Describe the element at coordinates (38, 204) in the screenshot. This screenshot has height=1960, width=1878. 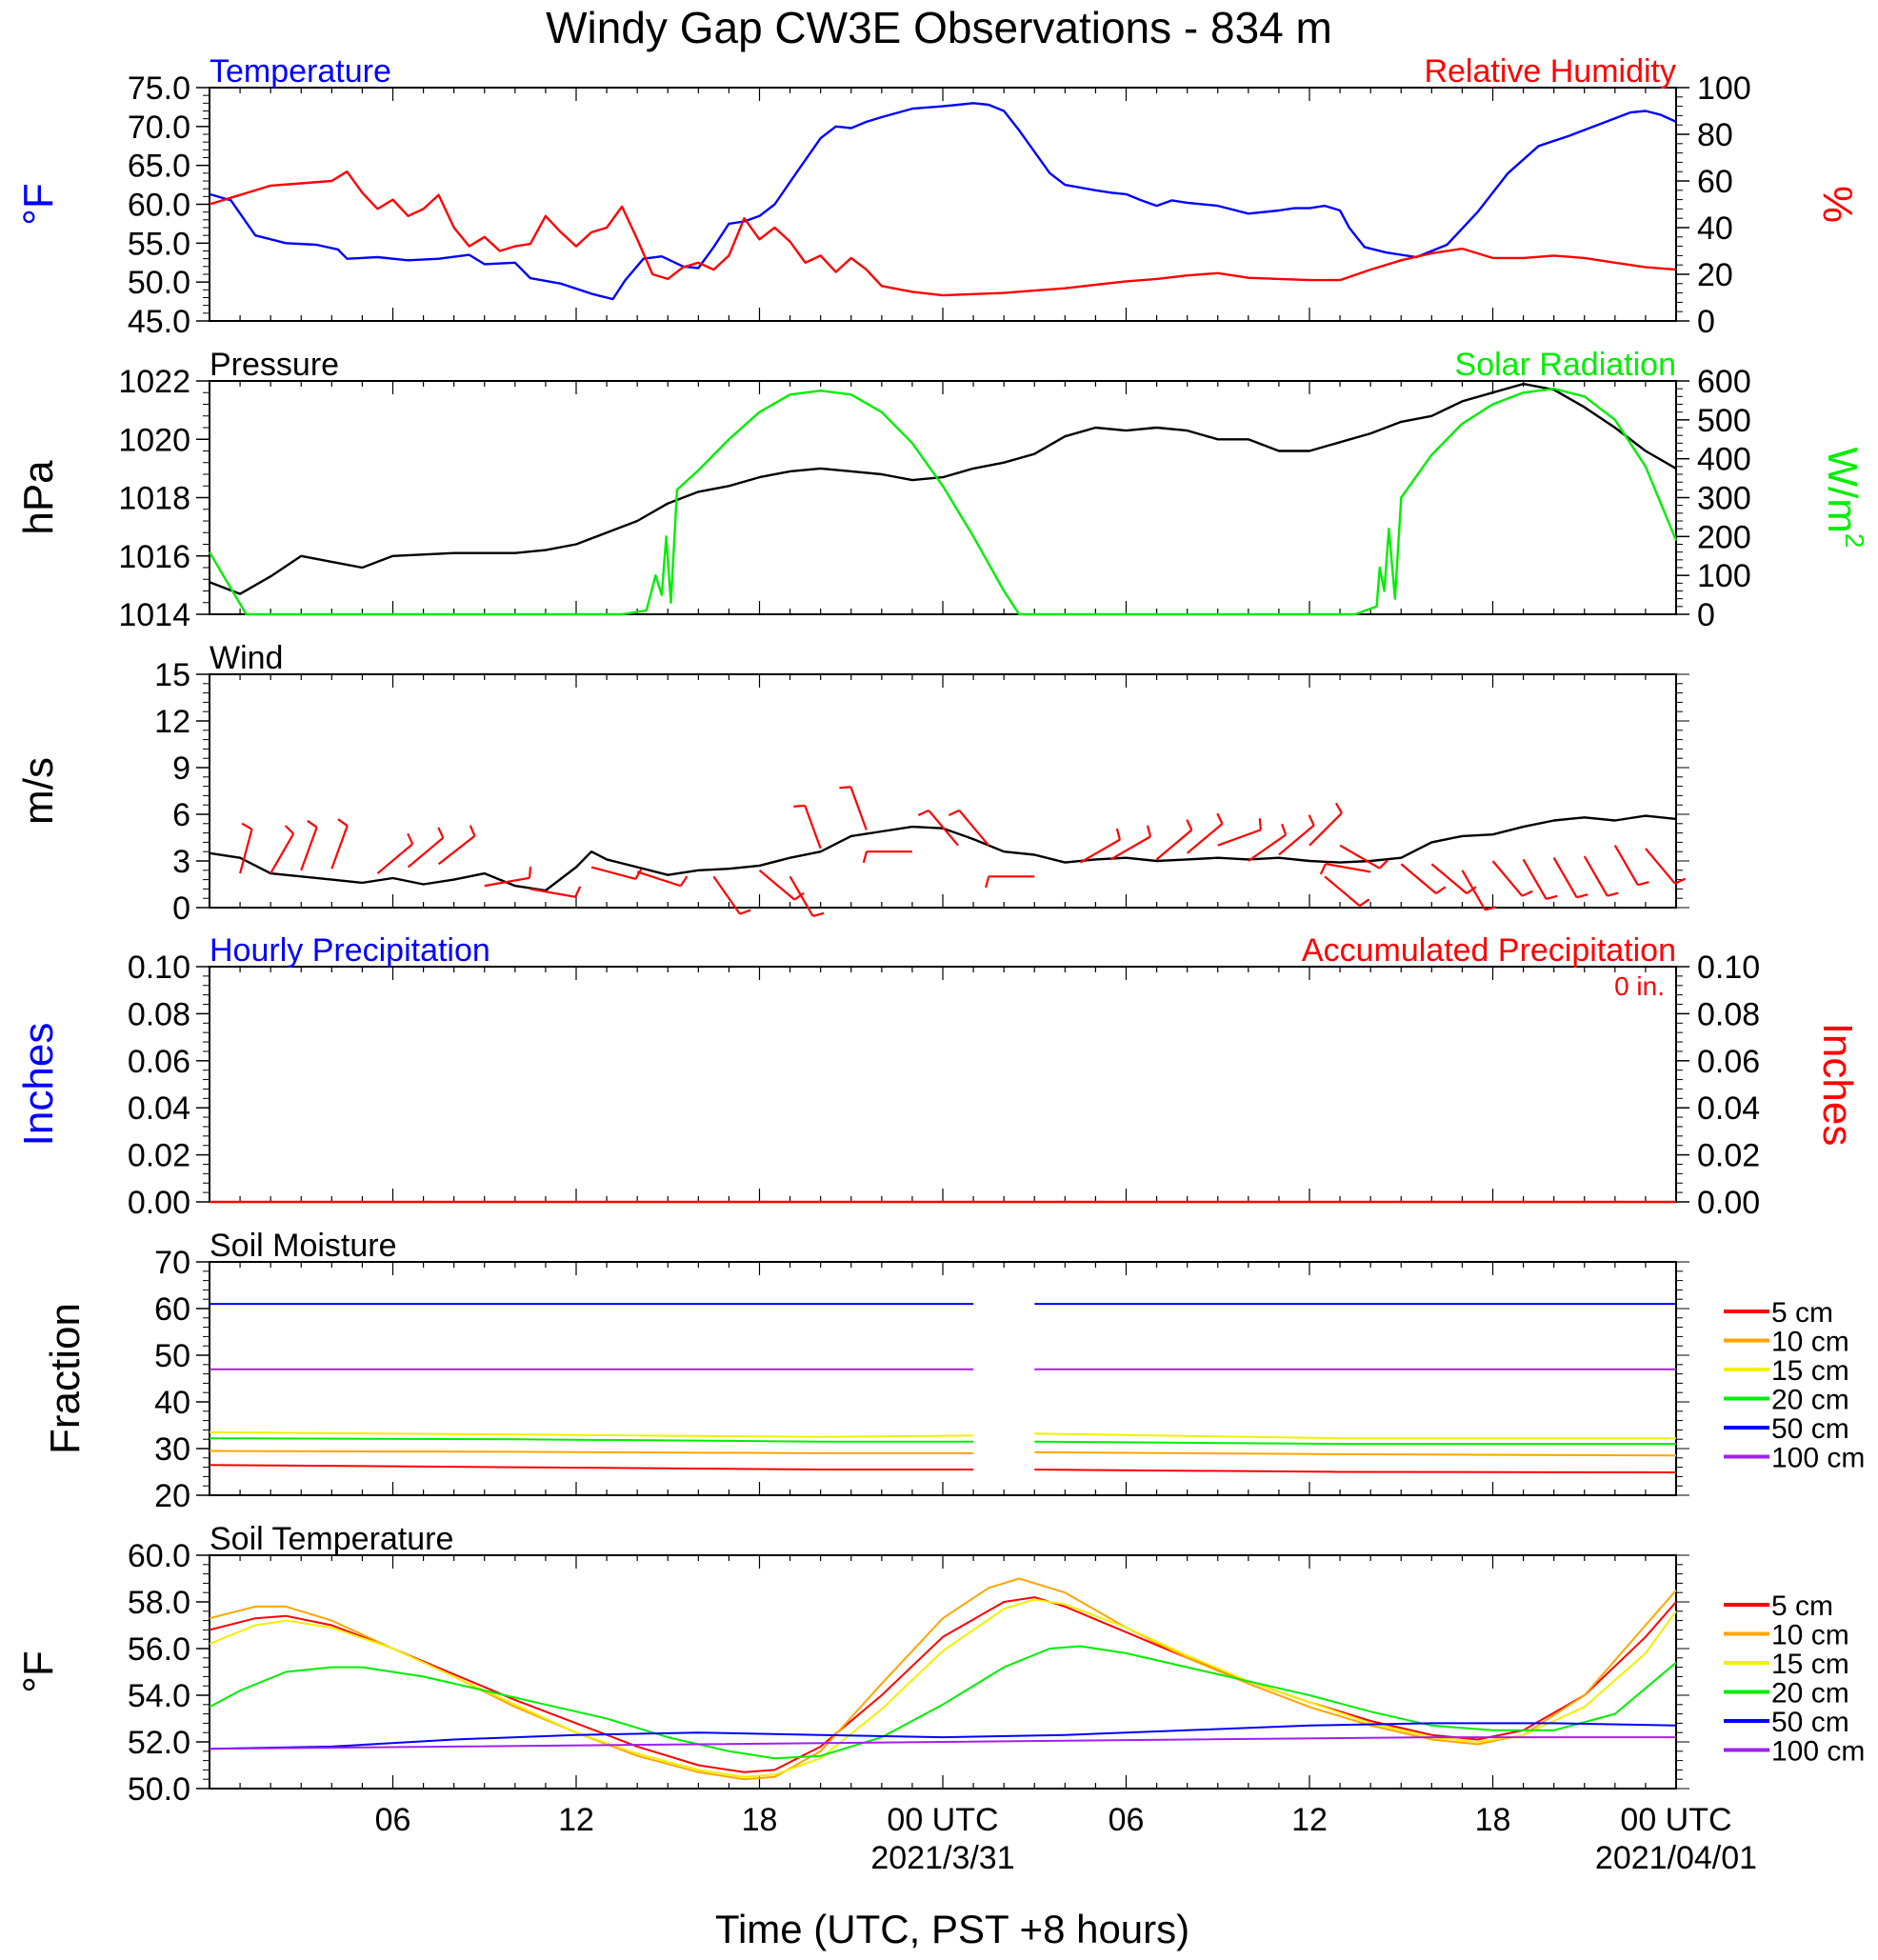
I see `y-axis-label: °F` at that location.